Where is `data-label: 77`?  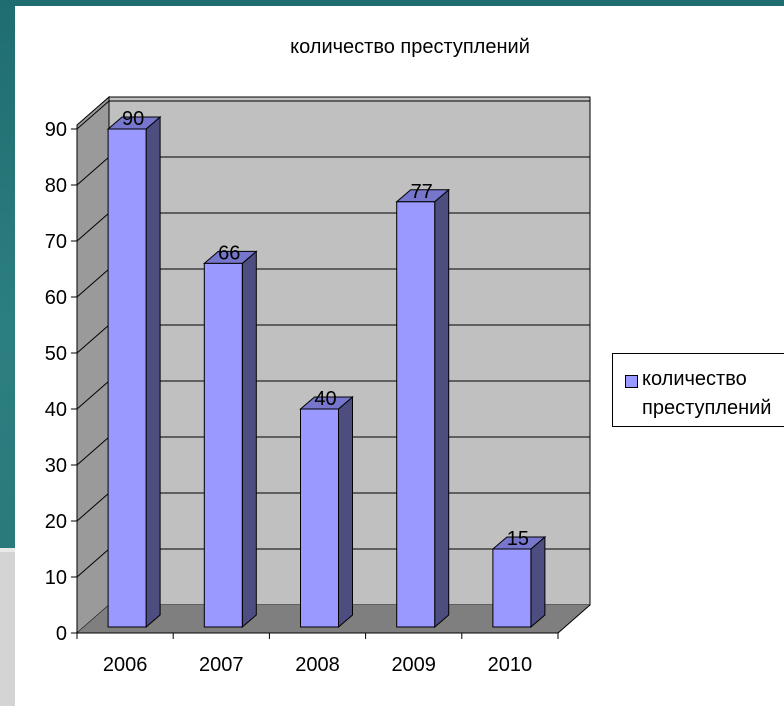
data-label: 77 is located at coordinates (422, 192).